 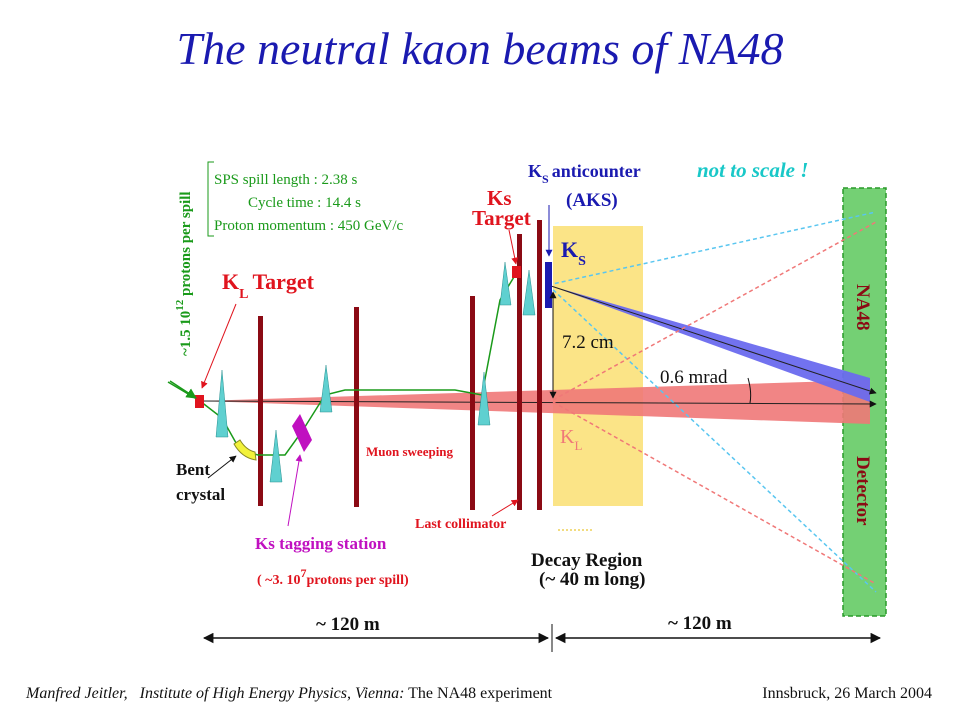 What do you see at coordinates (714, 493) in the screenshot?
I see `kl-acceptance-down` at bounding box center [714, 493].